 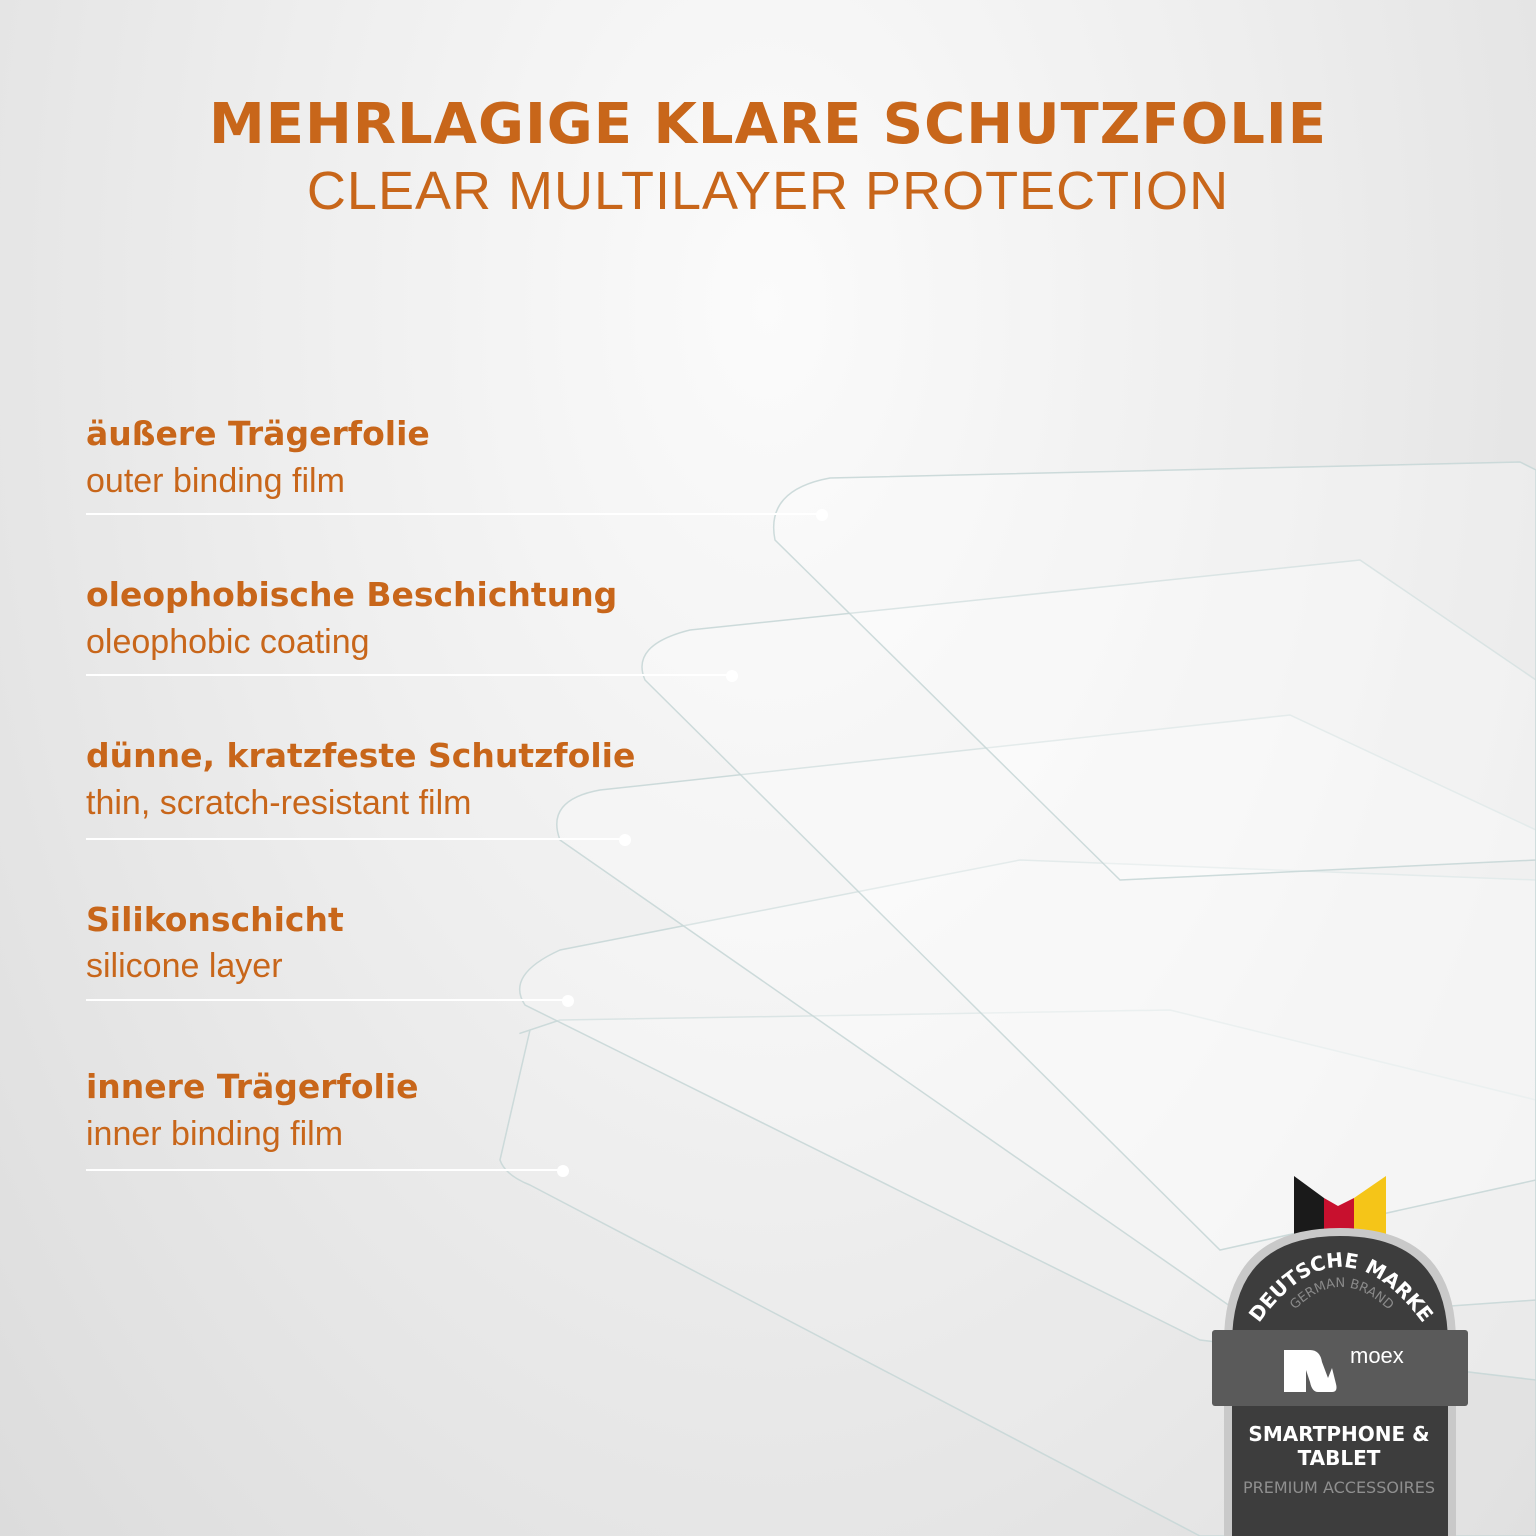 What do you see at coordinates (252, 1086) in the screenshot?
I see `layer-name-de: innere Trägerfolie` at bounding box center [252, 1086].